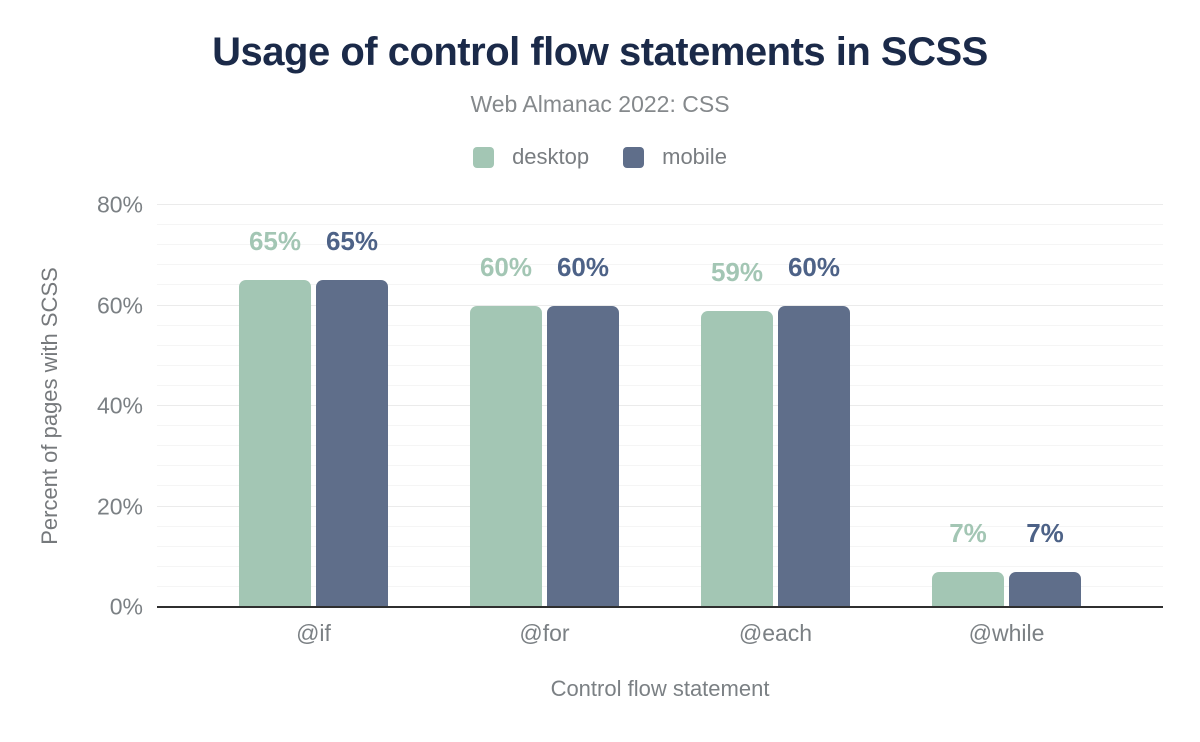  I want to click on legend-item-desktop: desktop, so click(531, 157).